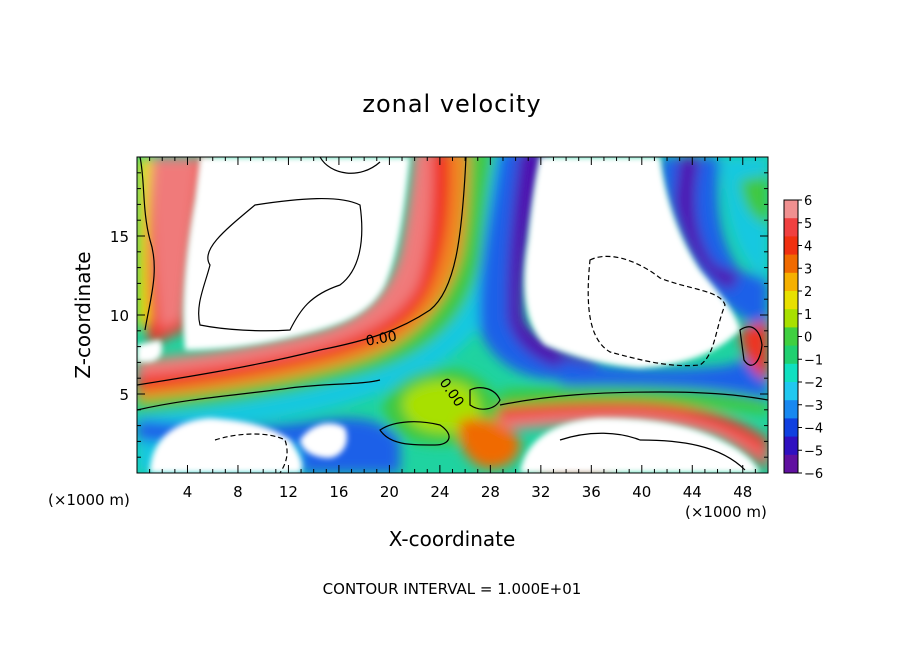 This screenshot has width=904, height=654. Describe the element at coordinates (452, 539) in the screenshot. I see `x-axis-label: X-coordinate` at that location.